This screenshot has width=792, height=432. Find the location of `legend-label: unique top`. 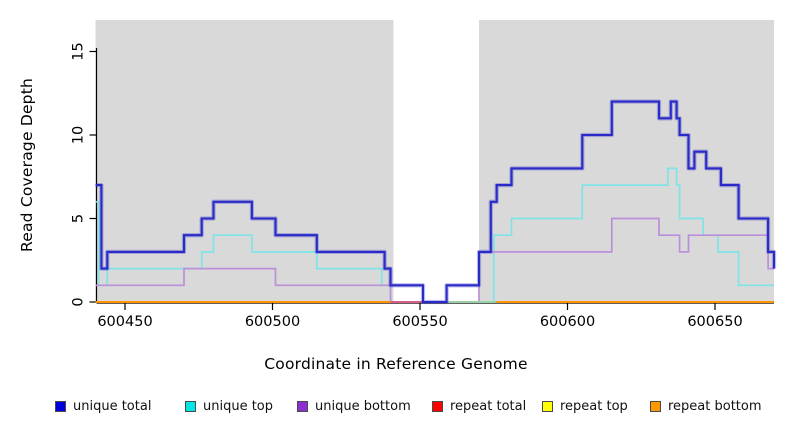

legend-label: unique top is located at coordinates (238, 406).